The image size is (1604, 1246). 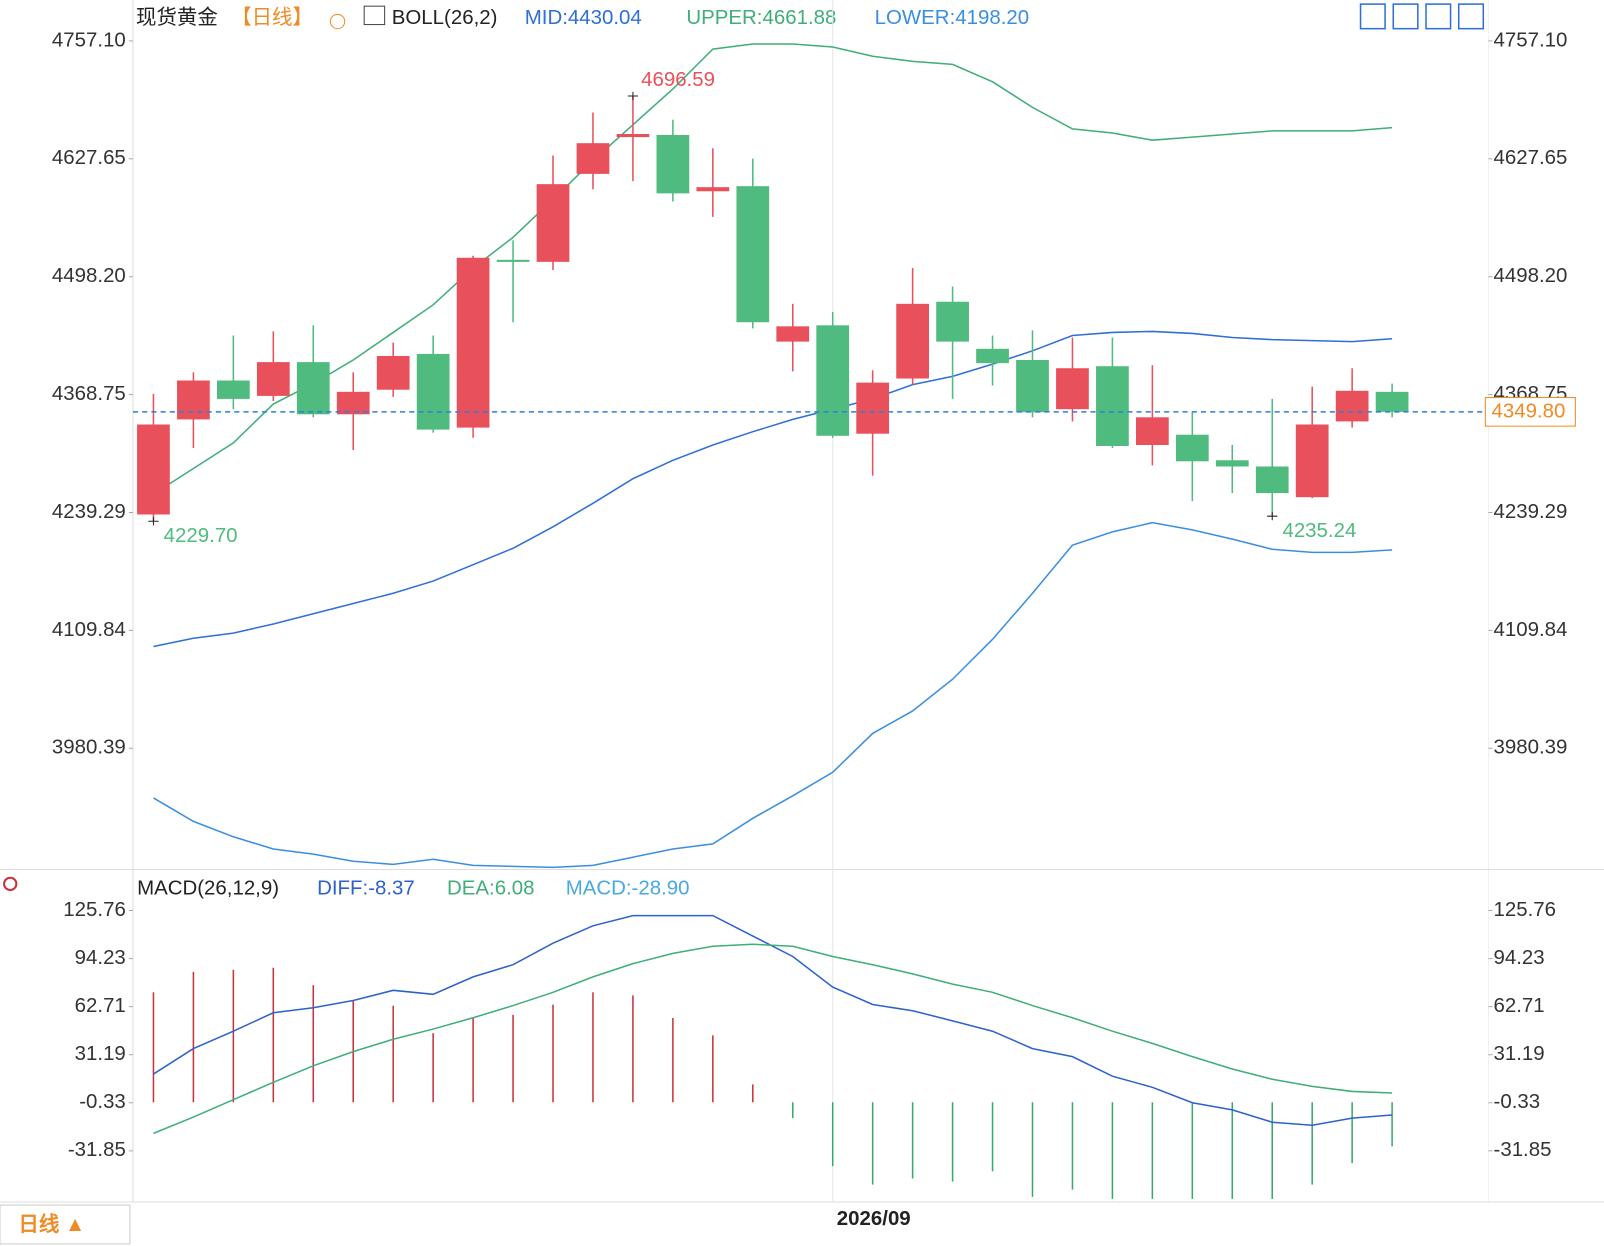 I want to click on y-tick-label-right: 4239.29, so click(x=1531, y=511).